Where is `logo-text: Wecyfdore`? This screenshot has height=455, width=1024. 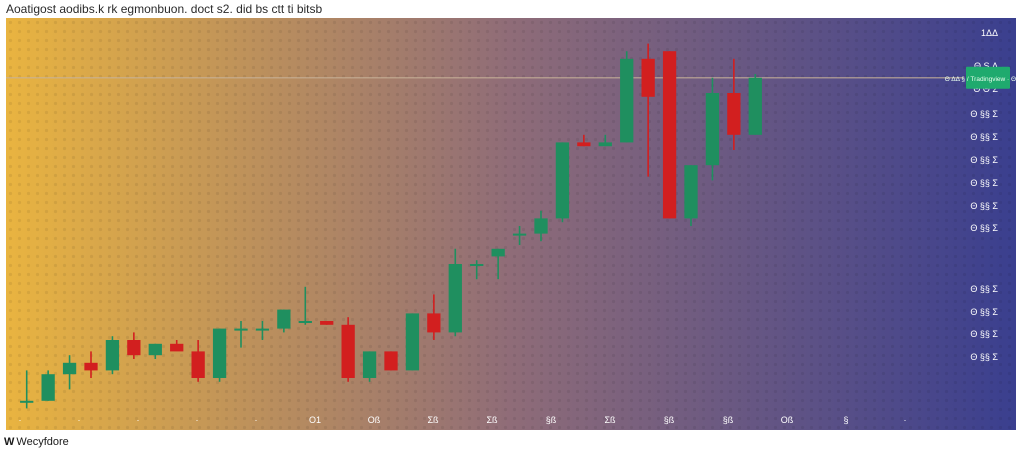
logo-text: Wecyfdore is located at coordinates (42, 442).